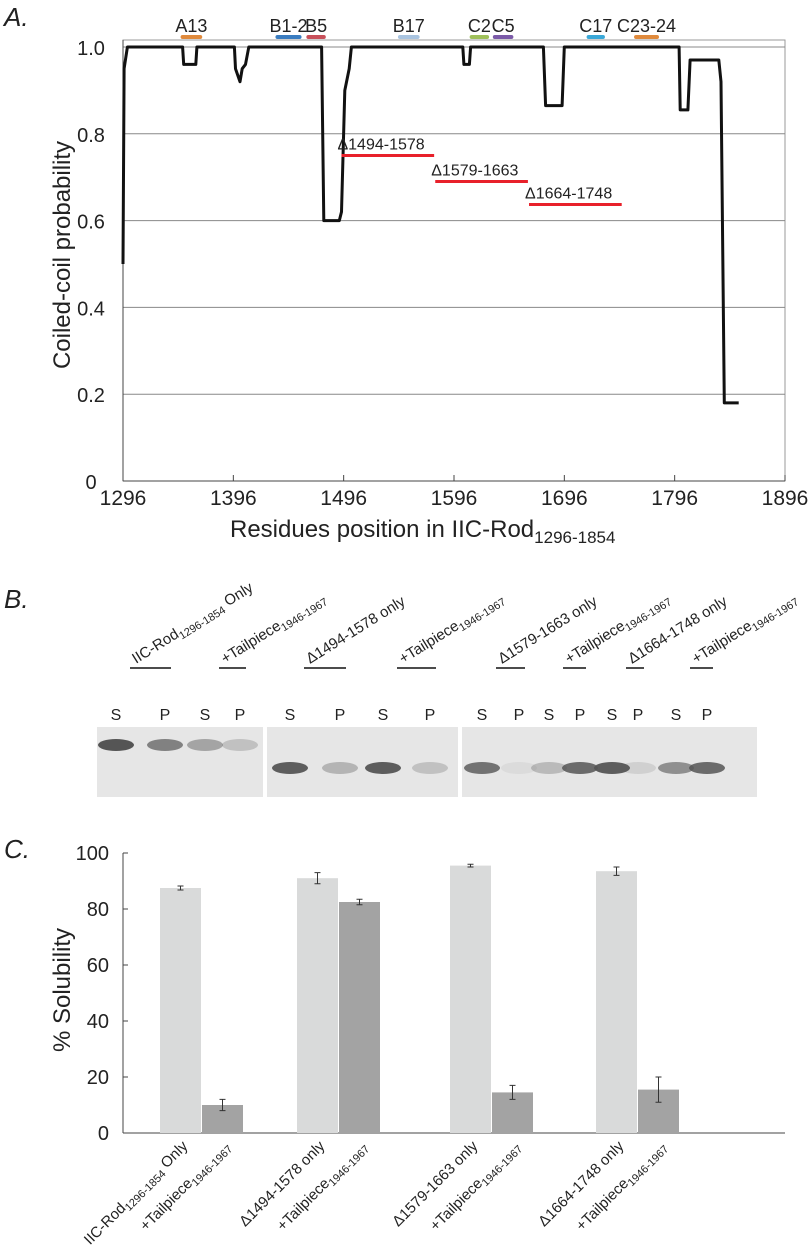 This screenshot has width=812, height=1247. I want to click on lane-label: +Tailpiece1946-1967, so click(452, 630).